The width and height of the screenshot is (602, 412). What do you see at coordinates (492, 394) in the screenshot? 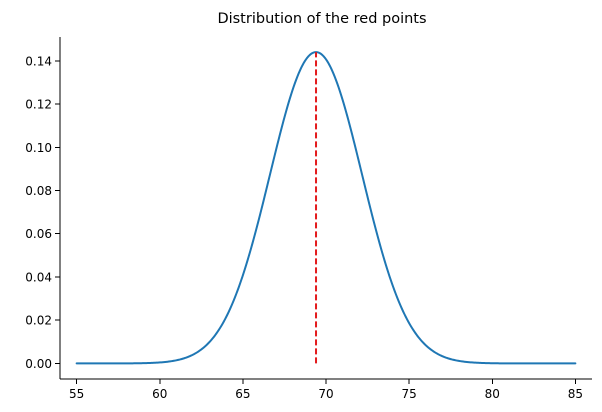
I see `x-tick-label: 80` at bounding box center [492, 394].